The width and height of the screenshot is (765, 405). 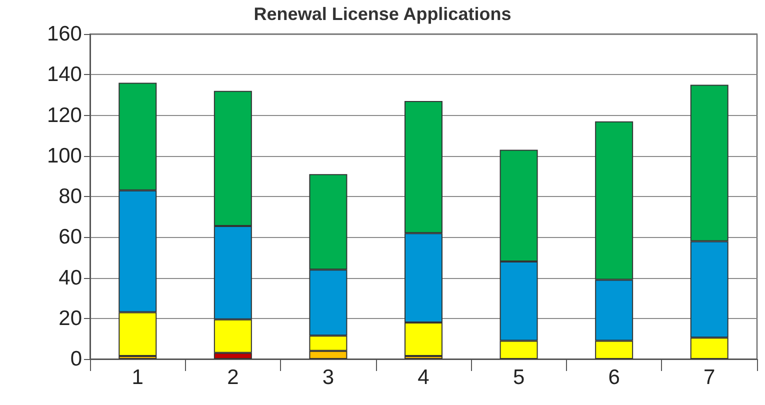 What do you see at coordinates (138, 377) in the screenshot?
I see `x-tick-label: 1` at bounding box center [138, 377].